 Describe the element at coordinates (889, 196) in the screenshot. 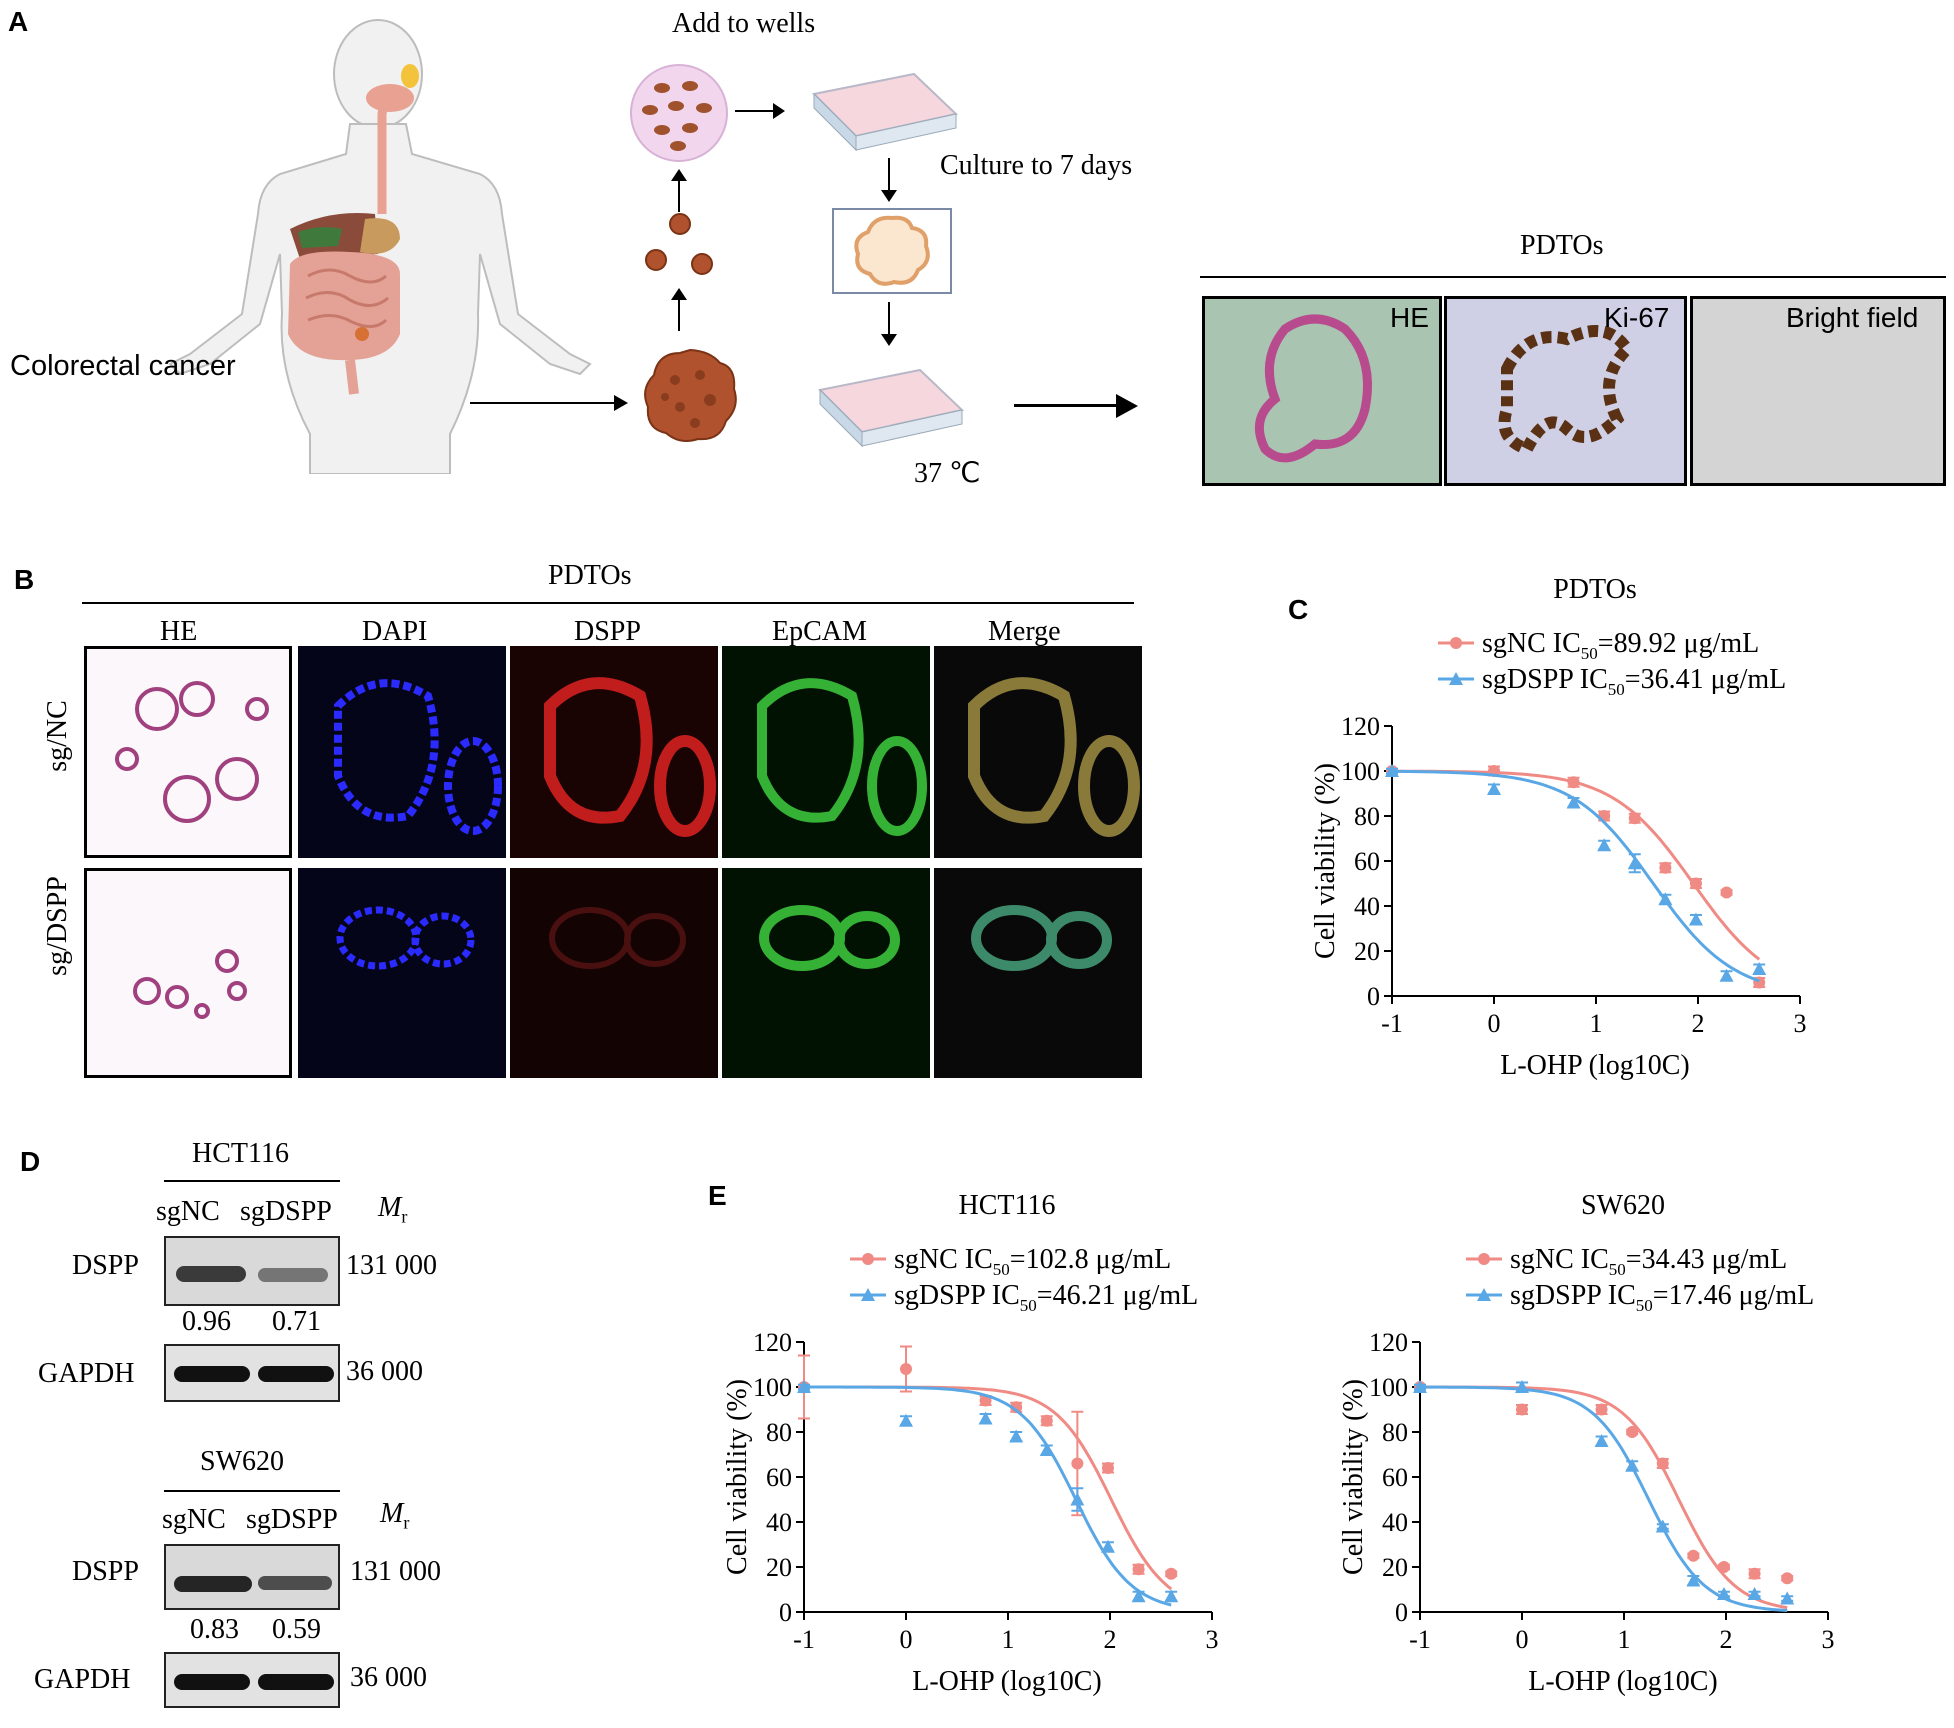

I see `arrow-down-1-head` at that location.